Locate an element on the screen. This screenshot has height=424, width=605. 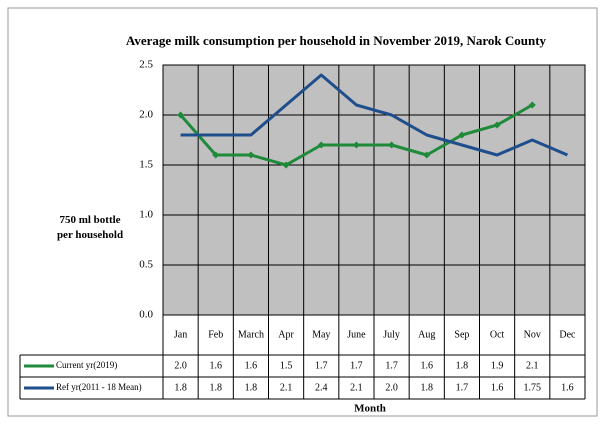
y-tick-label: 0.0 is located at coordinates (146, 315).